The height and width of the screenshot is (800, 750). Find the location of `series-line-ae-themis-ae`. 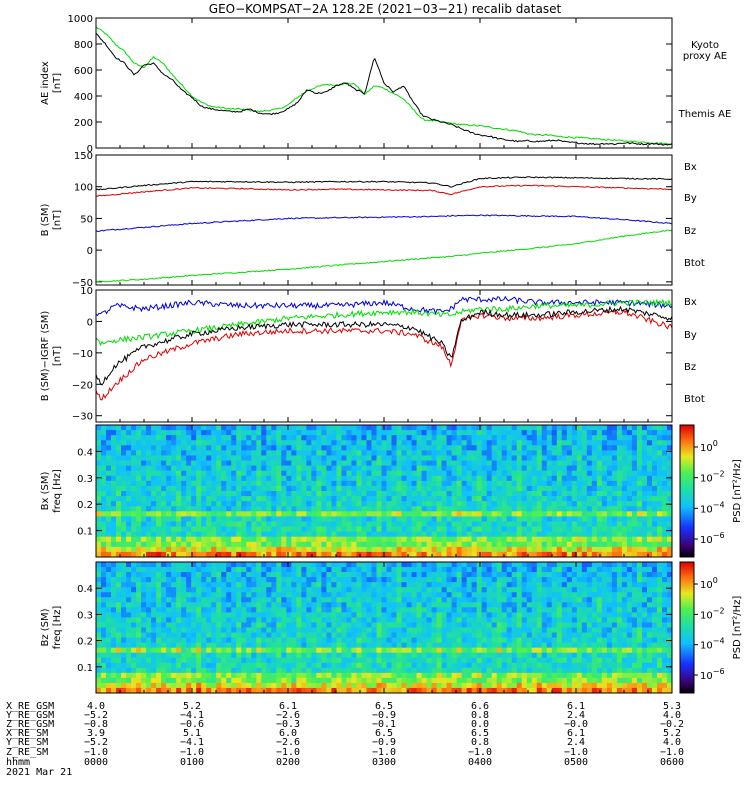

series-line-ae-themis-ae is located at coordinates (384, 89).